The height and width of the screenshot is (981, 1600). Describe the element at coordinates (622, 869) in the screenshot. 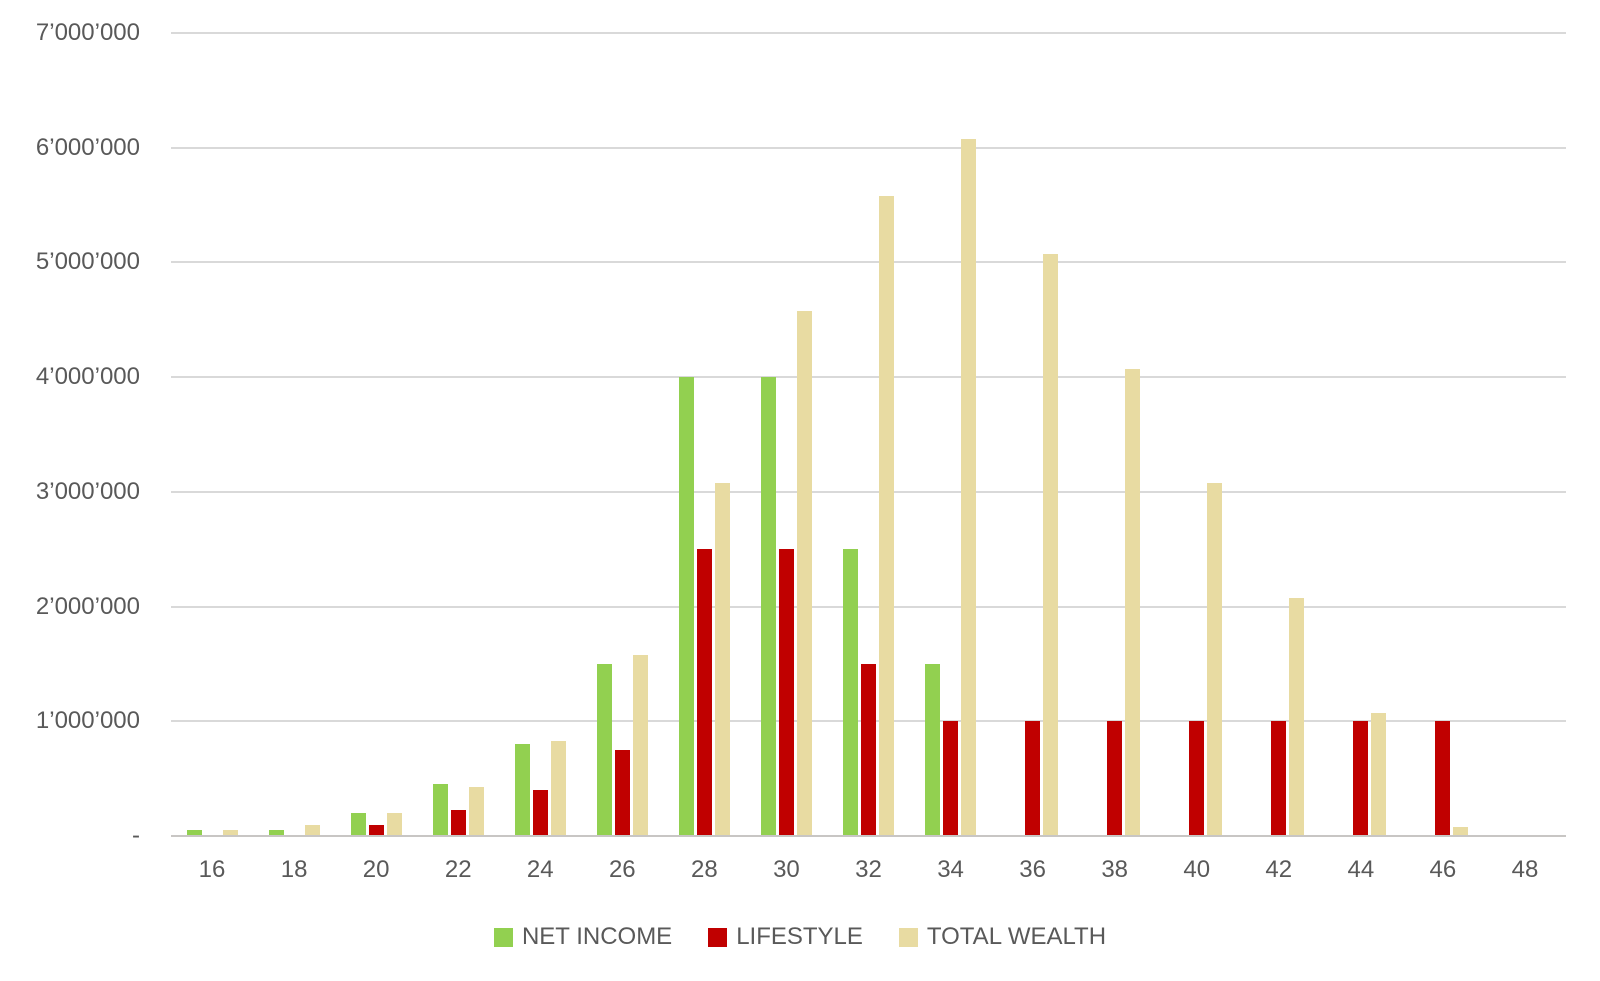

I see `x-axis-tick-label-26: 26` at that location.